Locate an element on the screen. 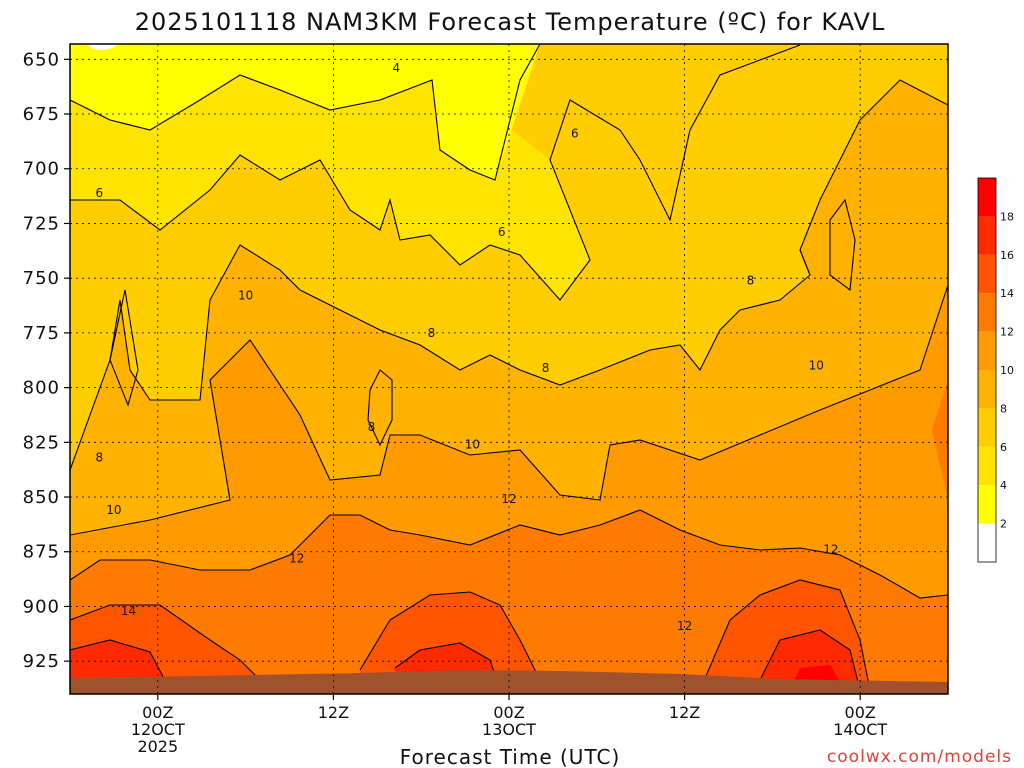 The height and width of the screenshot is (768, 1024). contour-8-island is located at coordinates (380, 408).